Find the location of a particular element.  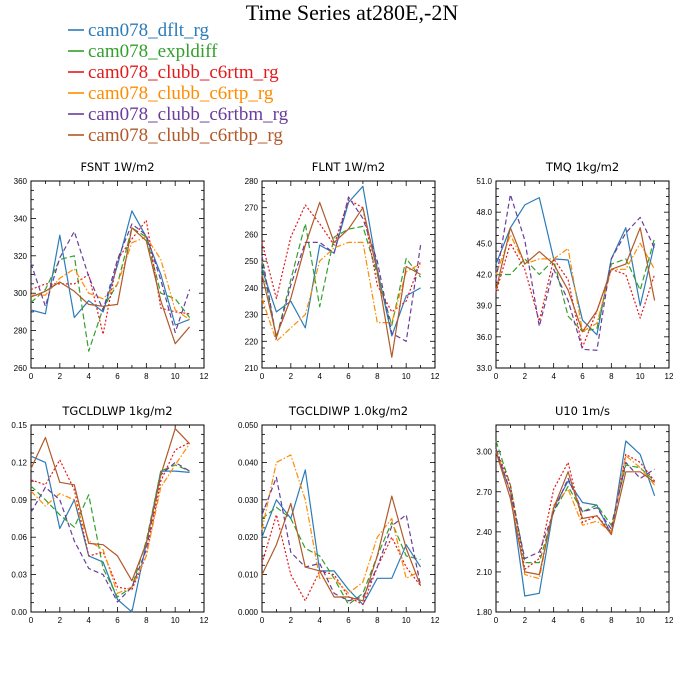

y-tick-label: 0.06 is located at coordinates (19, 537).